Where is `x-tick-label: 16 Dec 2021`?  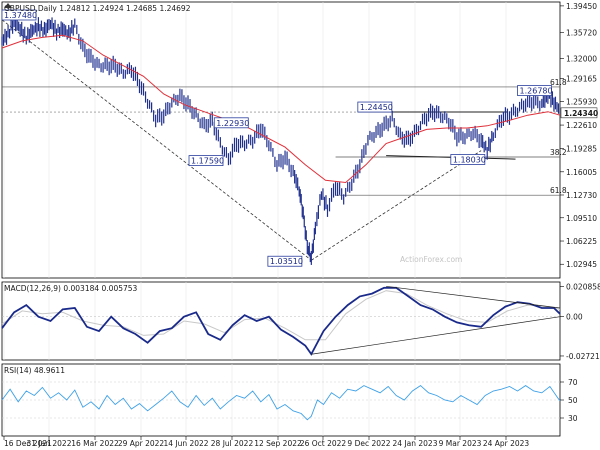 x-tick-label: 16 Dec 2021 is located at coordinates (28, 443).